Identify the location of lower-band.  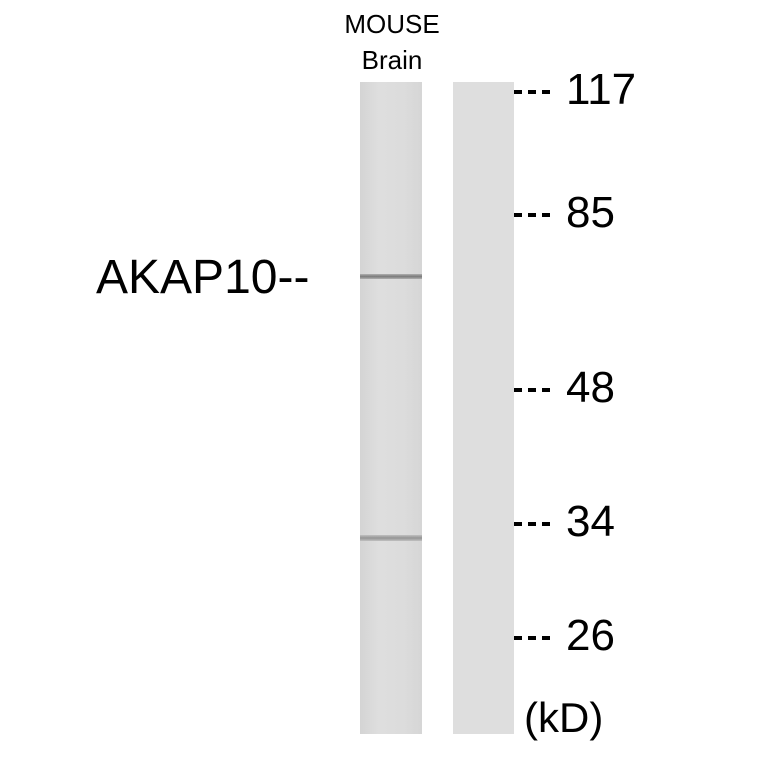
(391, 538).